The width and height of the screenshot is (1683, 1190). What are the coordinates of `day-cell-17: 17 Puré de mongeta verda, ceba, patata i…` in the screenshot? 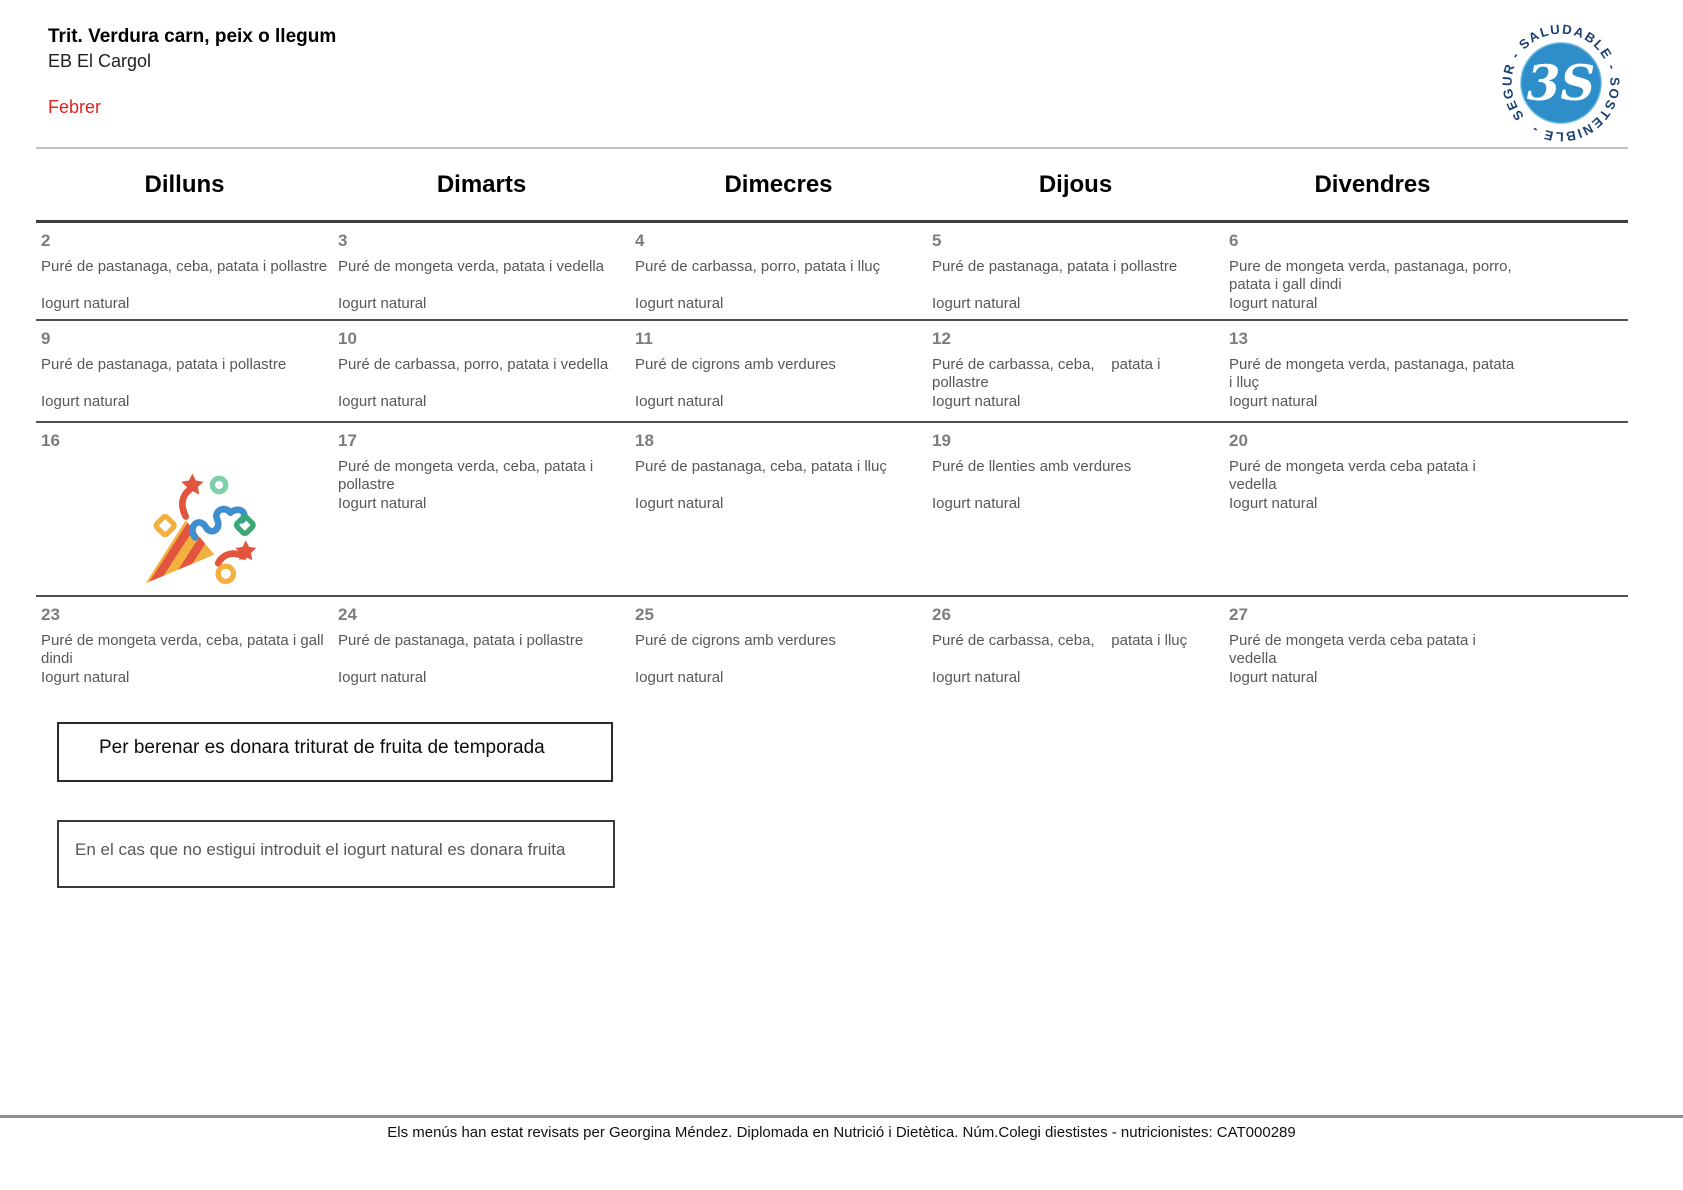 It's located at (481, 509).